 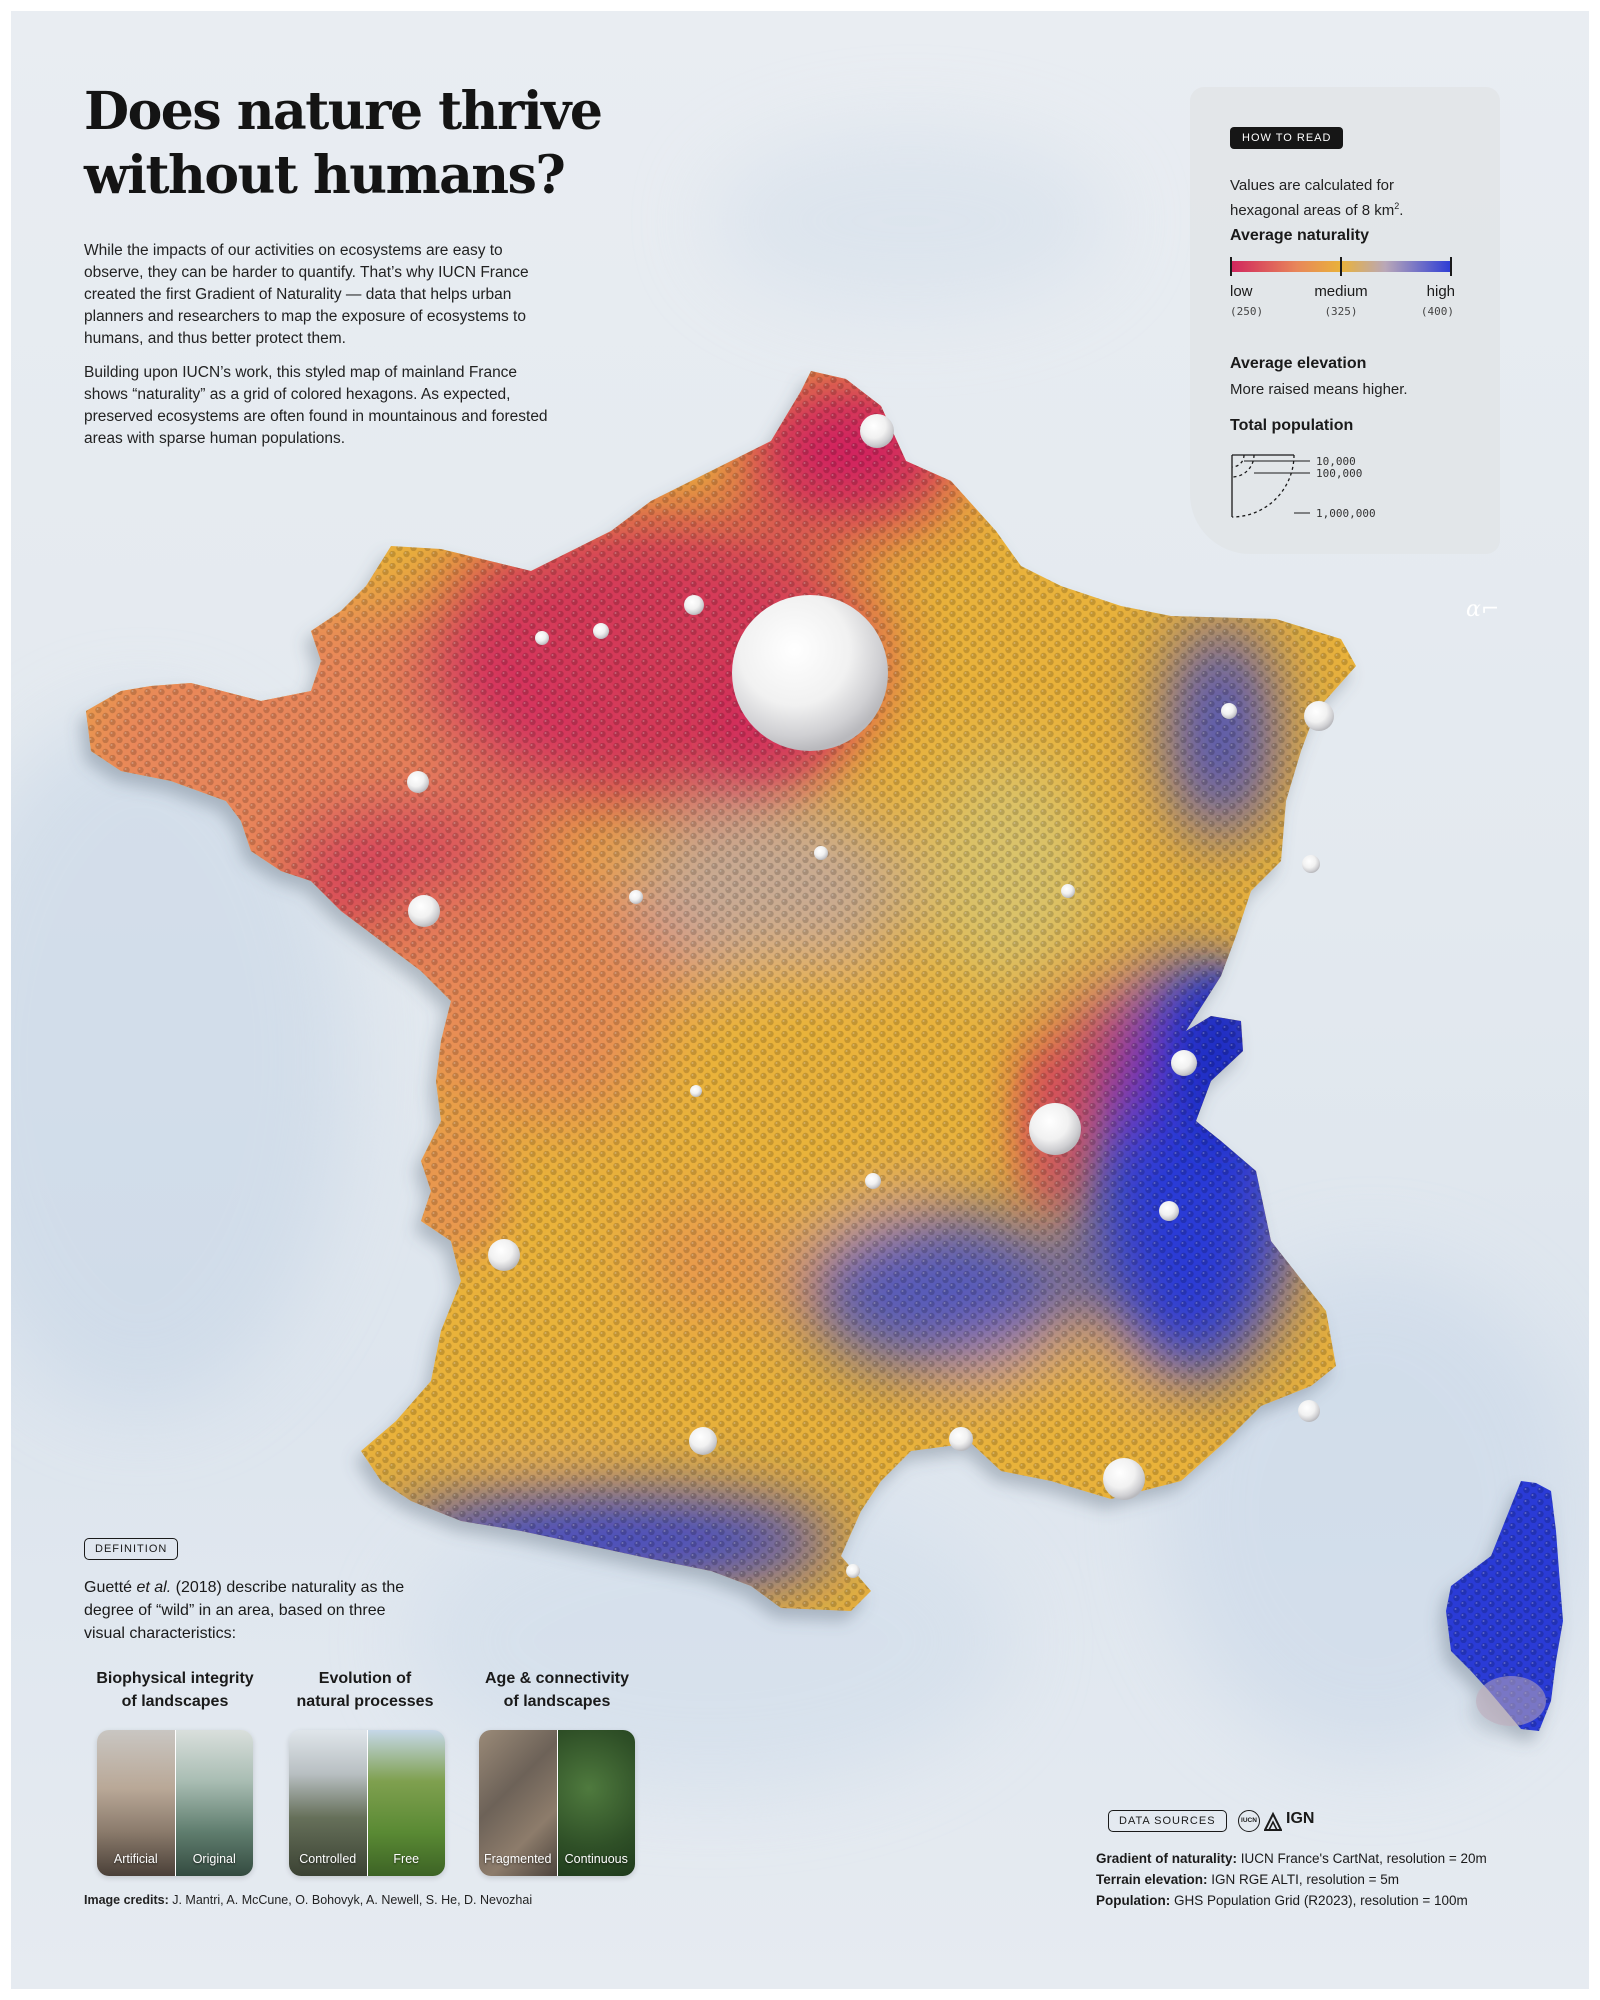 I want to click on pearl-lyon, so click(x=1055, y=1129).